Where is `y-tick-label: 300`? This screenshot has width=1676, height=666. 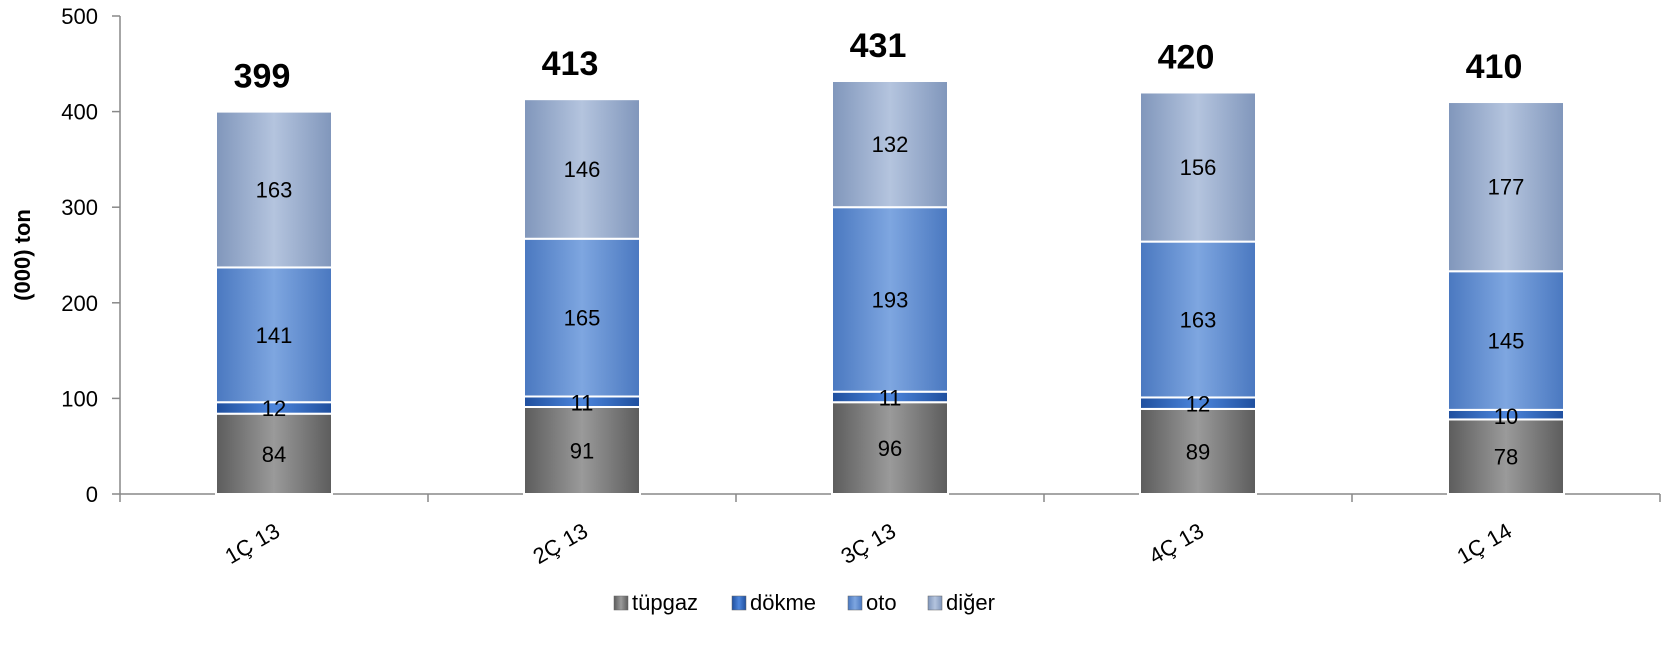
y-tick-label: 300 is located at coordinates (79, 207).